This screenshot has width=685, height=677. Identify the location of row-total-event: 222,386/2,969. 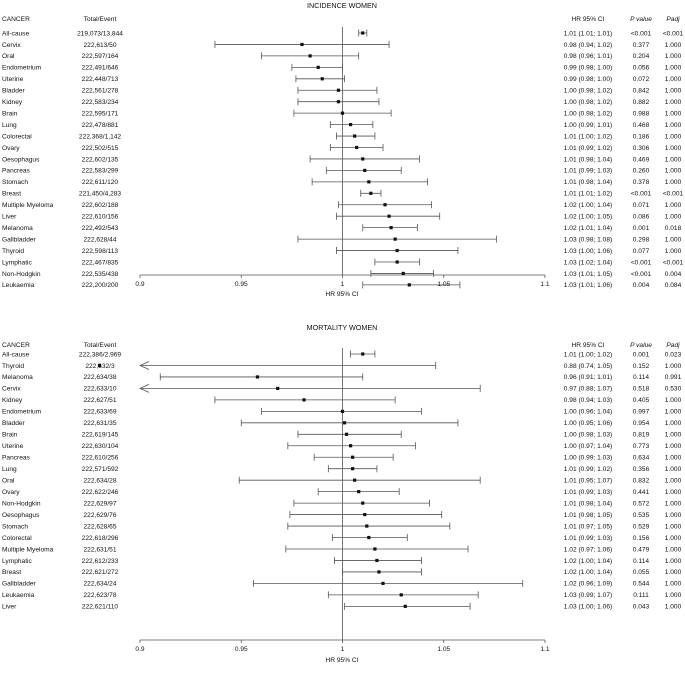
(100, 354).